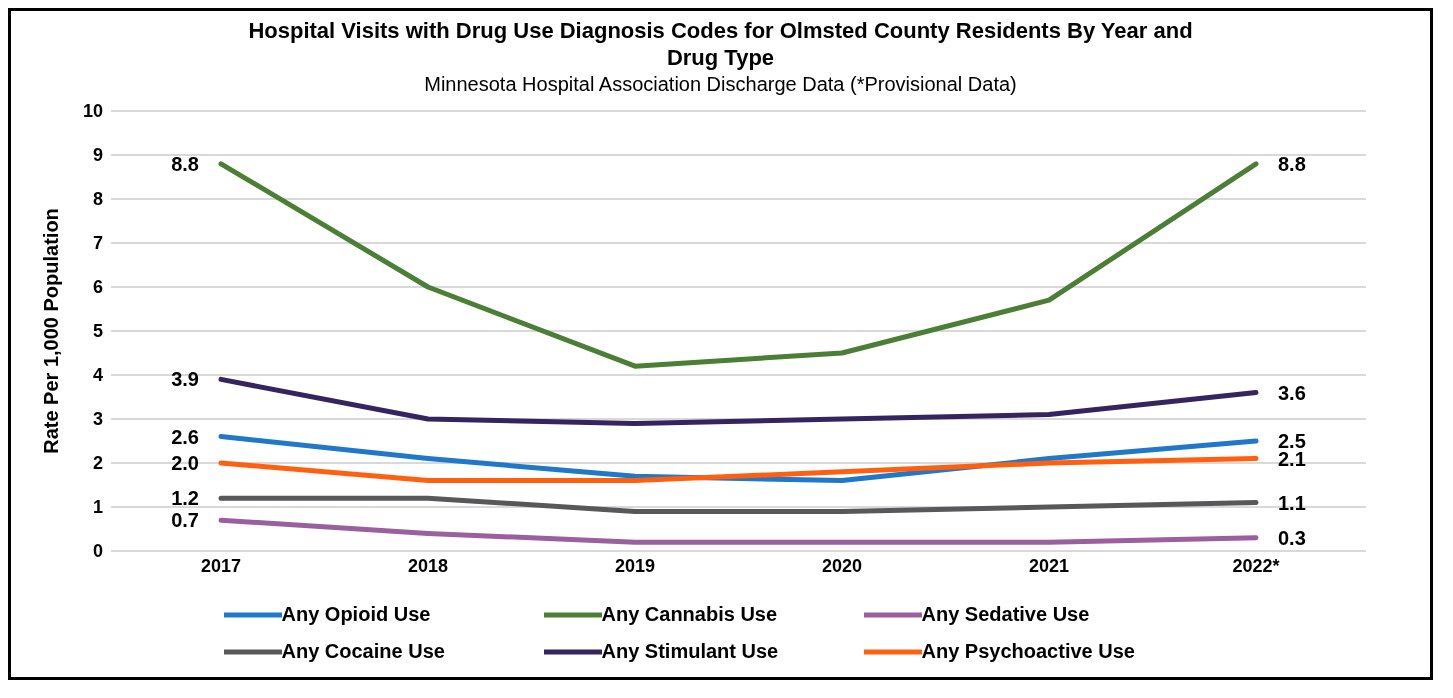 This screenshot has height=698, width=1453. Describe the element at coordinates (185, 463) in the screenshot. I see `data-label: 2.0` at that location.